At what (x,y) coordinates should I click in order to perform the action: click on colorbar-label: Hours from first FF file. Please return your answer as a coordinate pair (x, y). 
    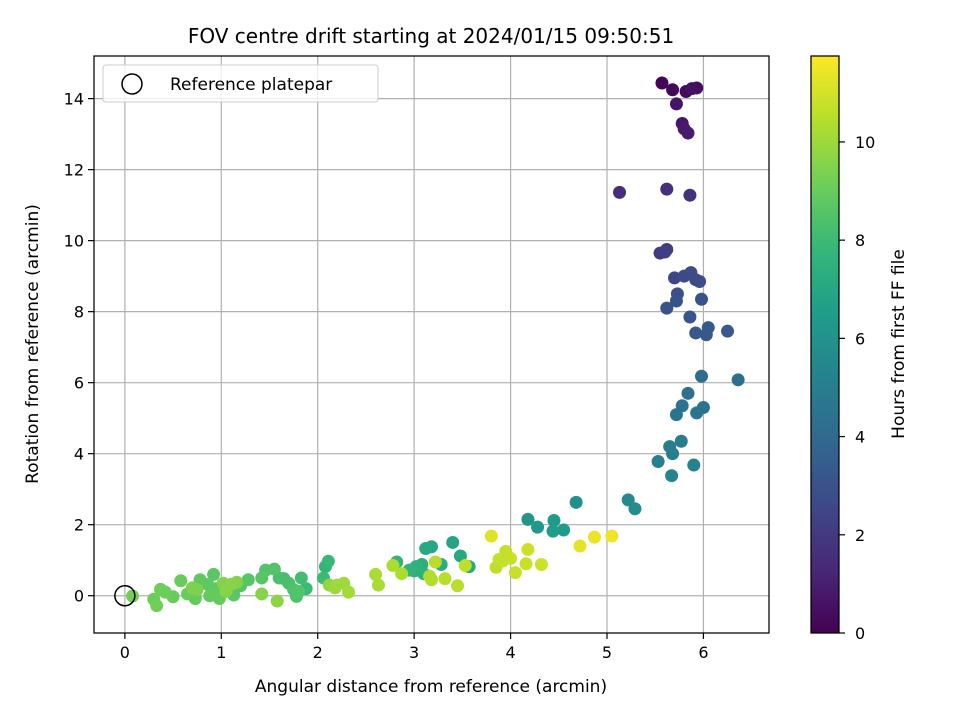
    Looking at the image, I should click on (899, 344).